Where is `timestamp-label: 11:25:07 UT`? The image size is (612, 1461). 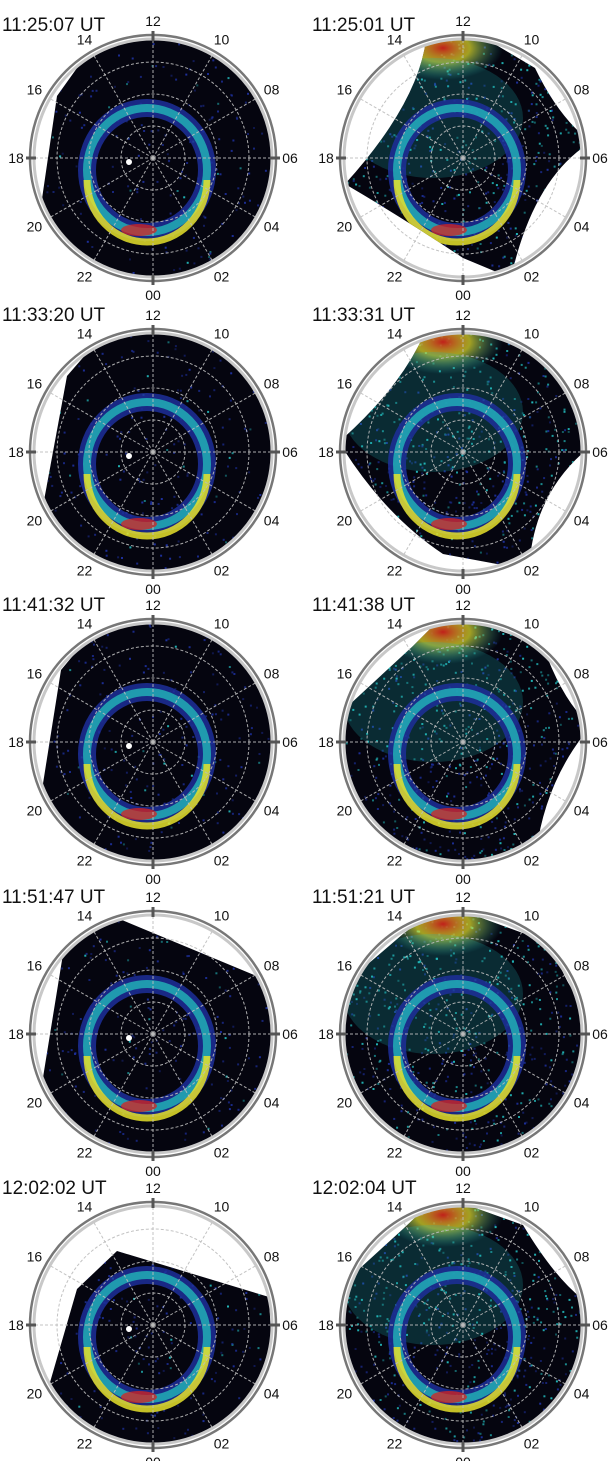 timestamp-label: 11:25:07 UT is located at coordinates (54, 25).